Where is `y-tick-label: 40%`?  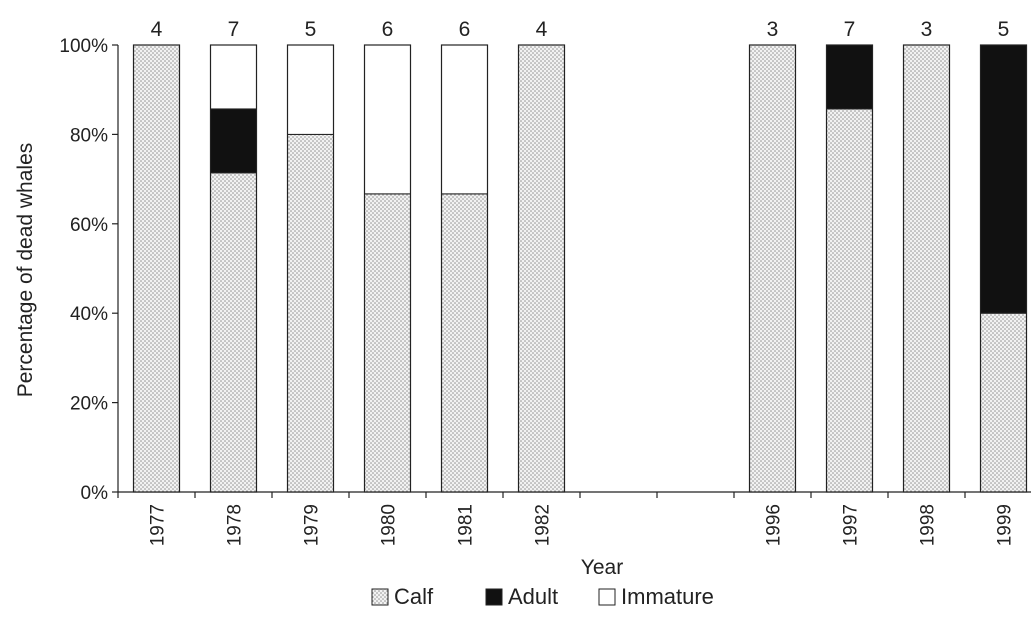 y-tick-label: 40% is located at coordinates (89, 314).